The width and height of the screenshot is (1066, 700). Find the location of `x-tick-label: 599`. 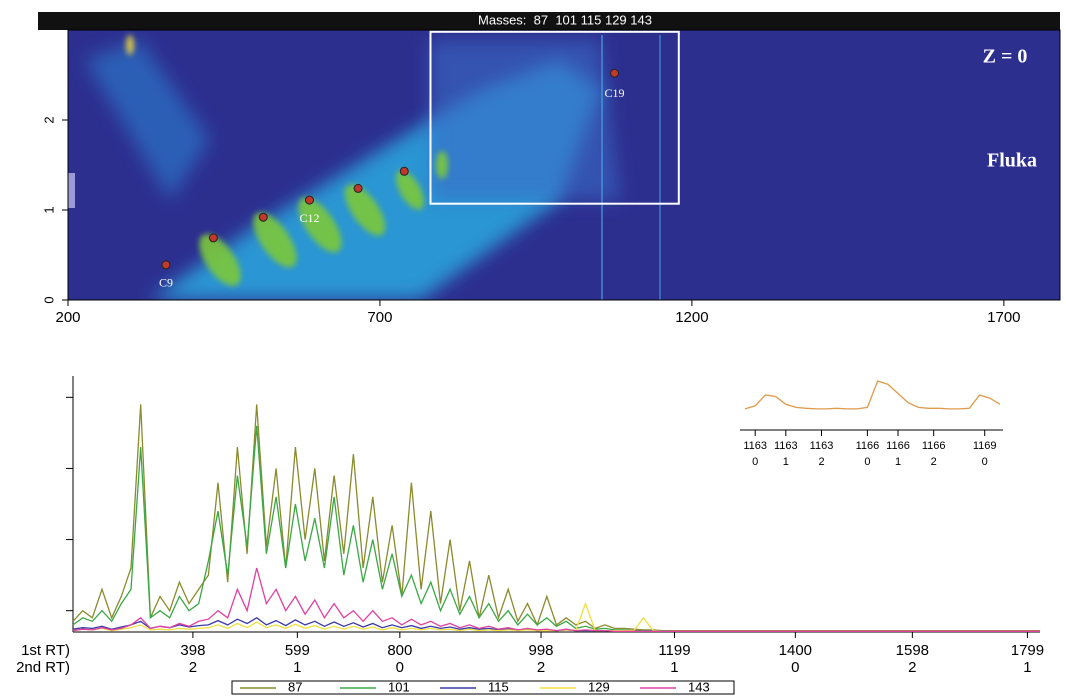

x-tick-label: 599 is located at coordinates (297, 650).